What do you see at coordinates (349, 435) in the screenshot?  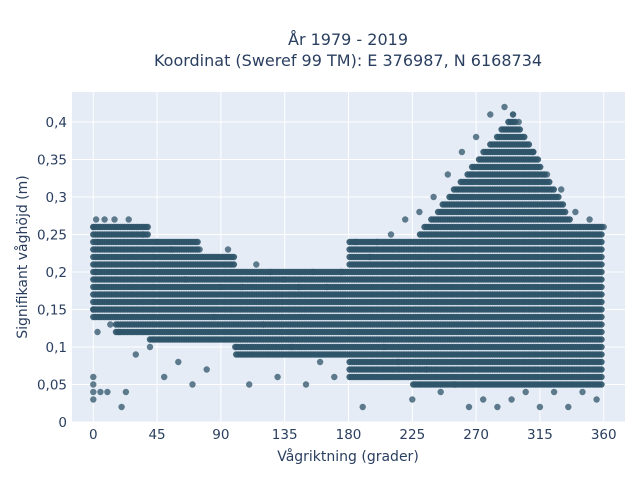 I see `x-tick-label: 180` at bounding box center [349, 435].